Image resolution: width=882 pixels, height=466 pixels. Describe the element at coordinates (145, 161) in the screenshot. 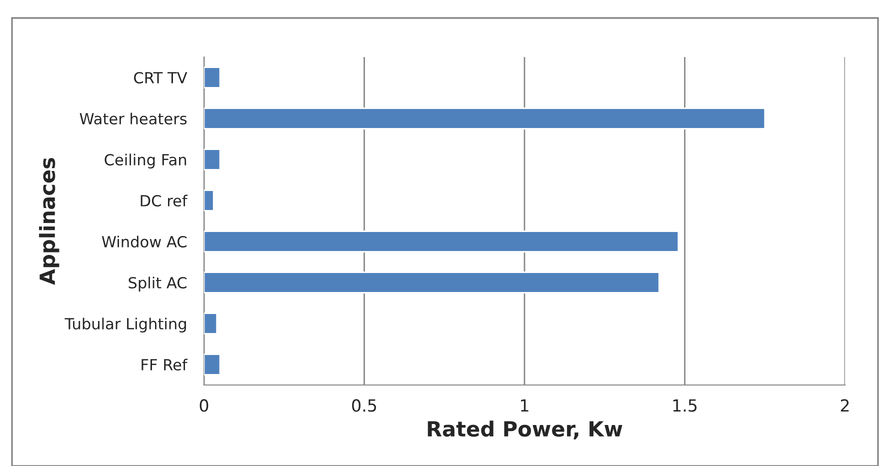

I see `y-tick-label: Ceiling Fan` at that location.